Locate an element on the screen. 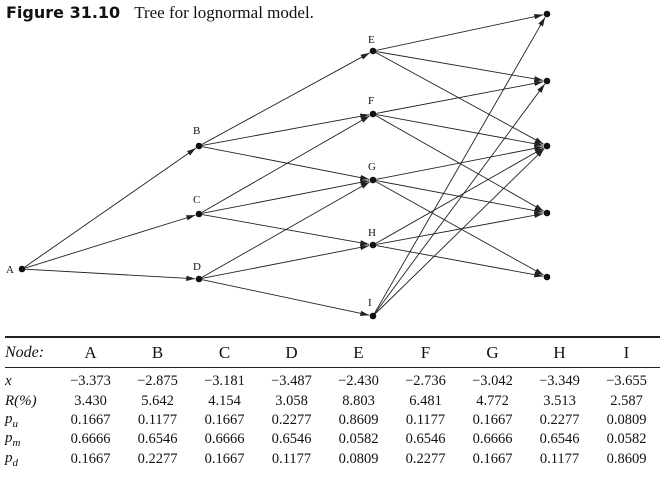 This screenshot has width=668, height=483. figure-label: Figure 31.10 is located at coordinates (63, 12).